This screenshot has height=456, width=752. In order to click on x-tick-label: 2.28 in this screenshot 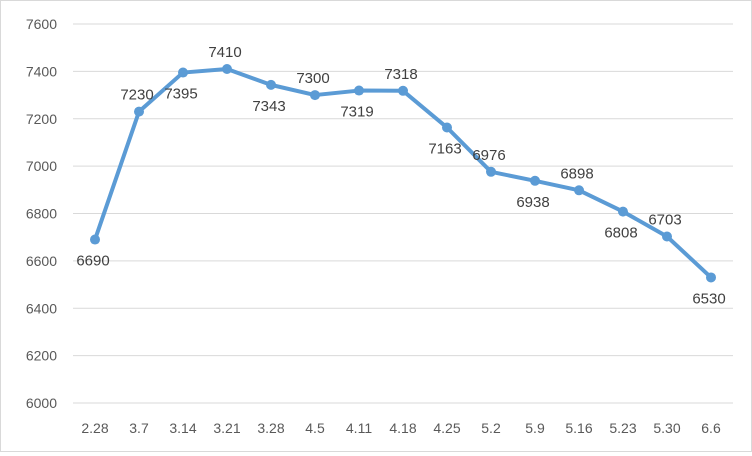, I will do `click(94, 428)`.